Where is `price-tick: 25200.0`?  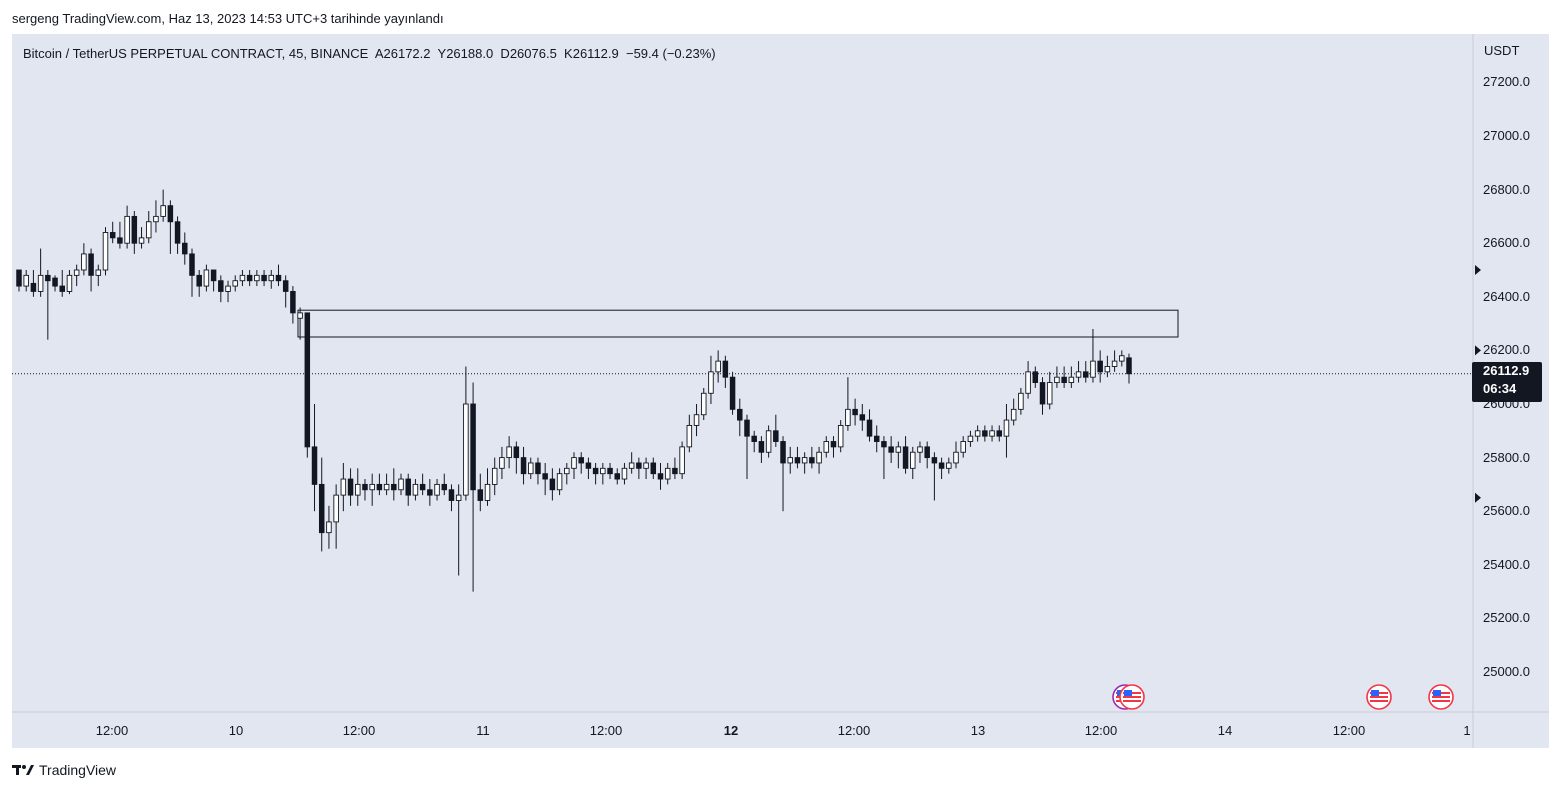
price-tick: 25200.0 is located at coordinates (1506, 618).